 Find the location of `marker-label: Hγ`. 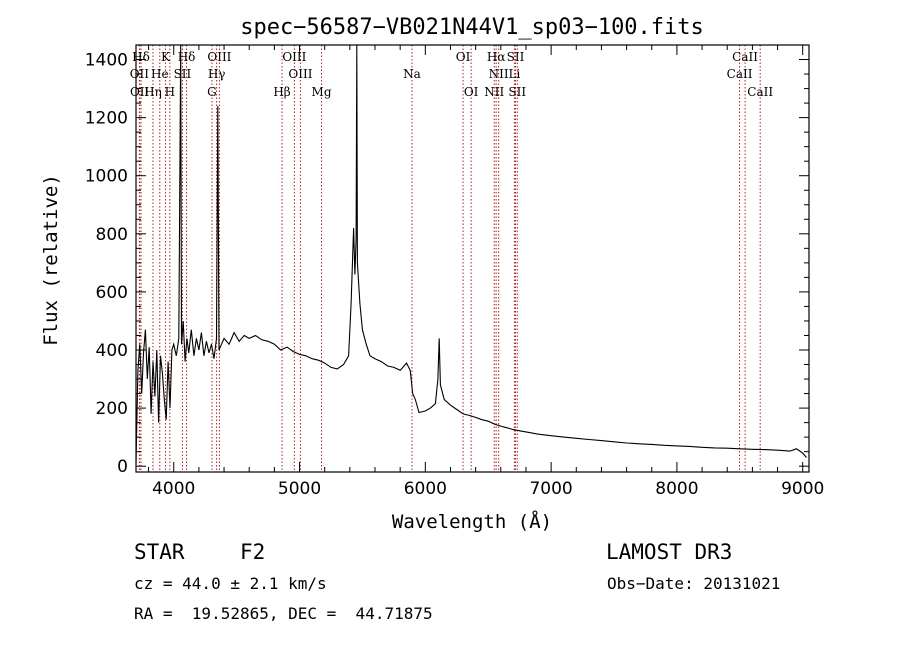

marker-label: Hγ is located at coordinates (217, 74).